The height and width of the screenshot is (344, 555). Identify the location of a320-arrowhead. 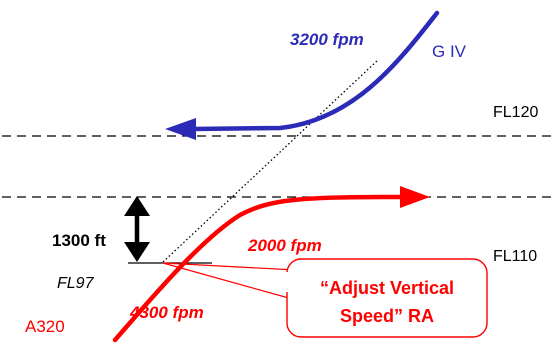
(415, 197).